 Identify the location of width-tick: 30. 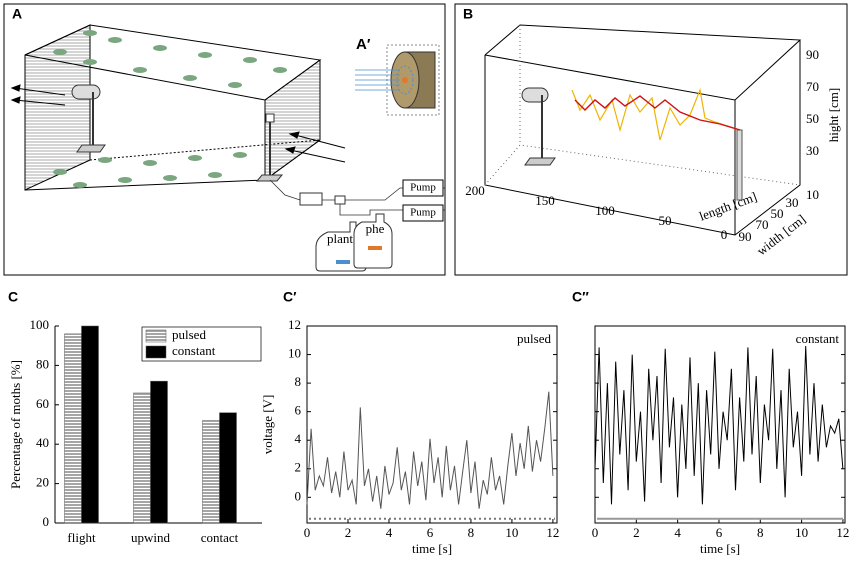
(792, 202).